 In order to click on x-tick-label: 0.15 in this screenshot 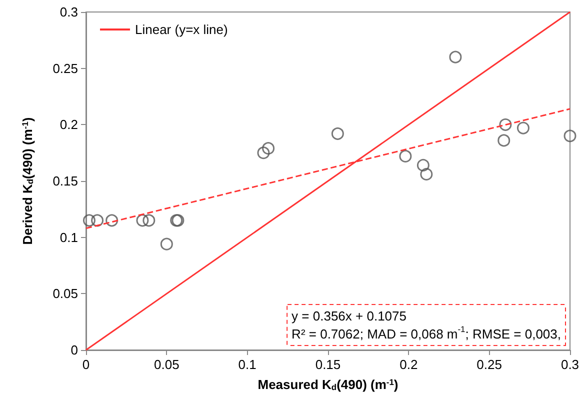, I will do `click(328, 364)`.